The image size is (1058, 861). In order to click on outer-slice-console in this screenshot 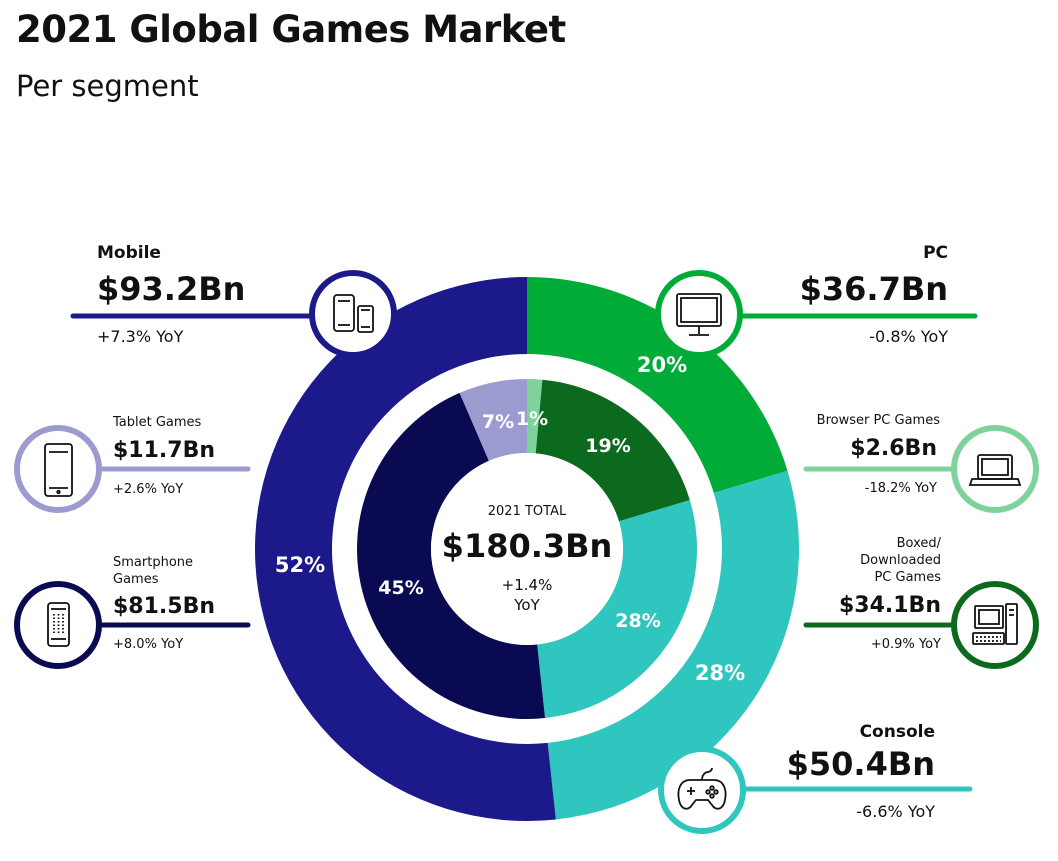, I will do `click(673, 645)`.